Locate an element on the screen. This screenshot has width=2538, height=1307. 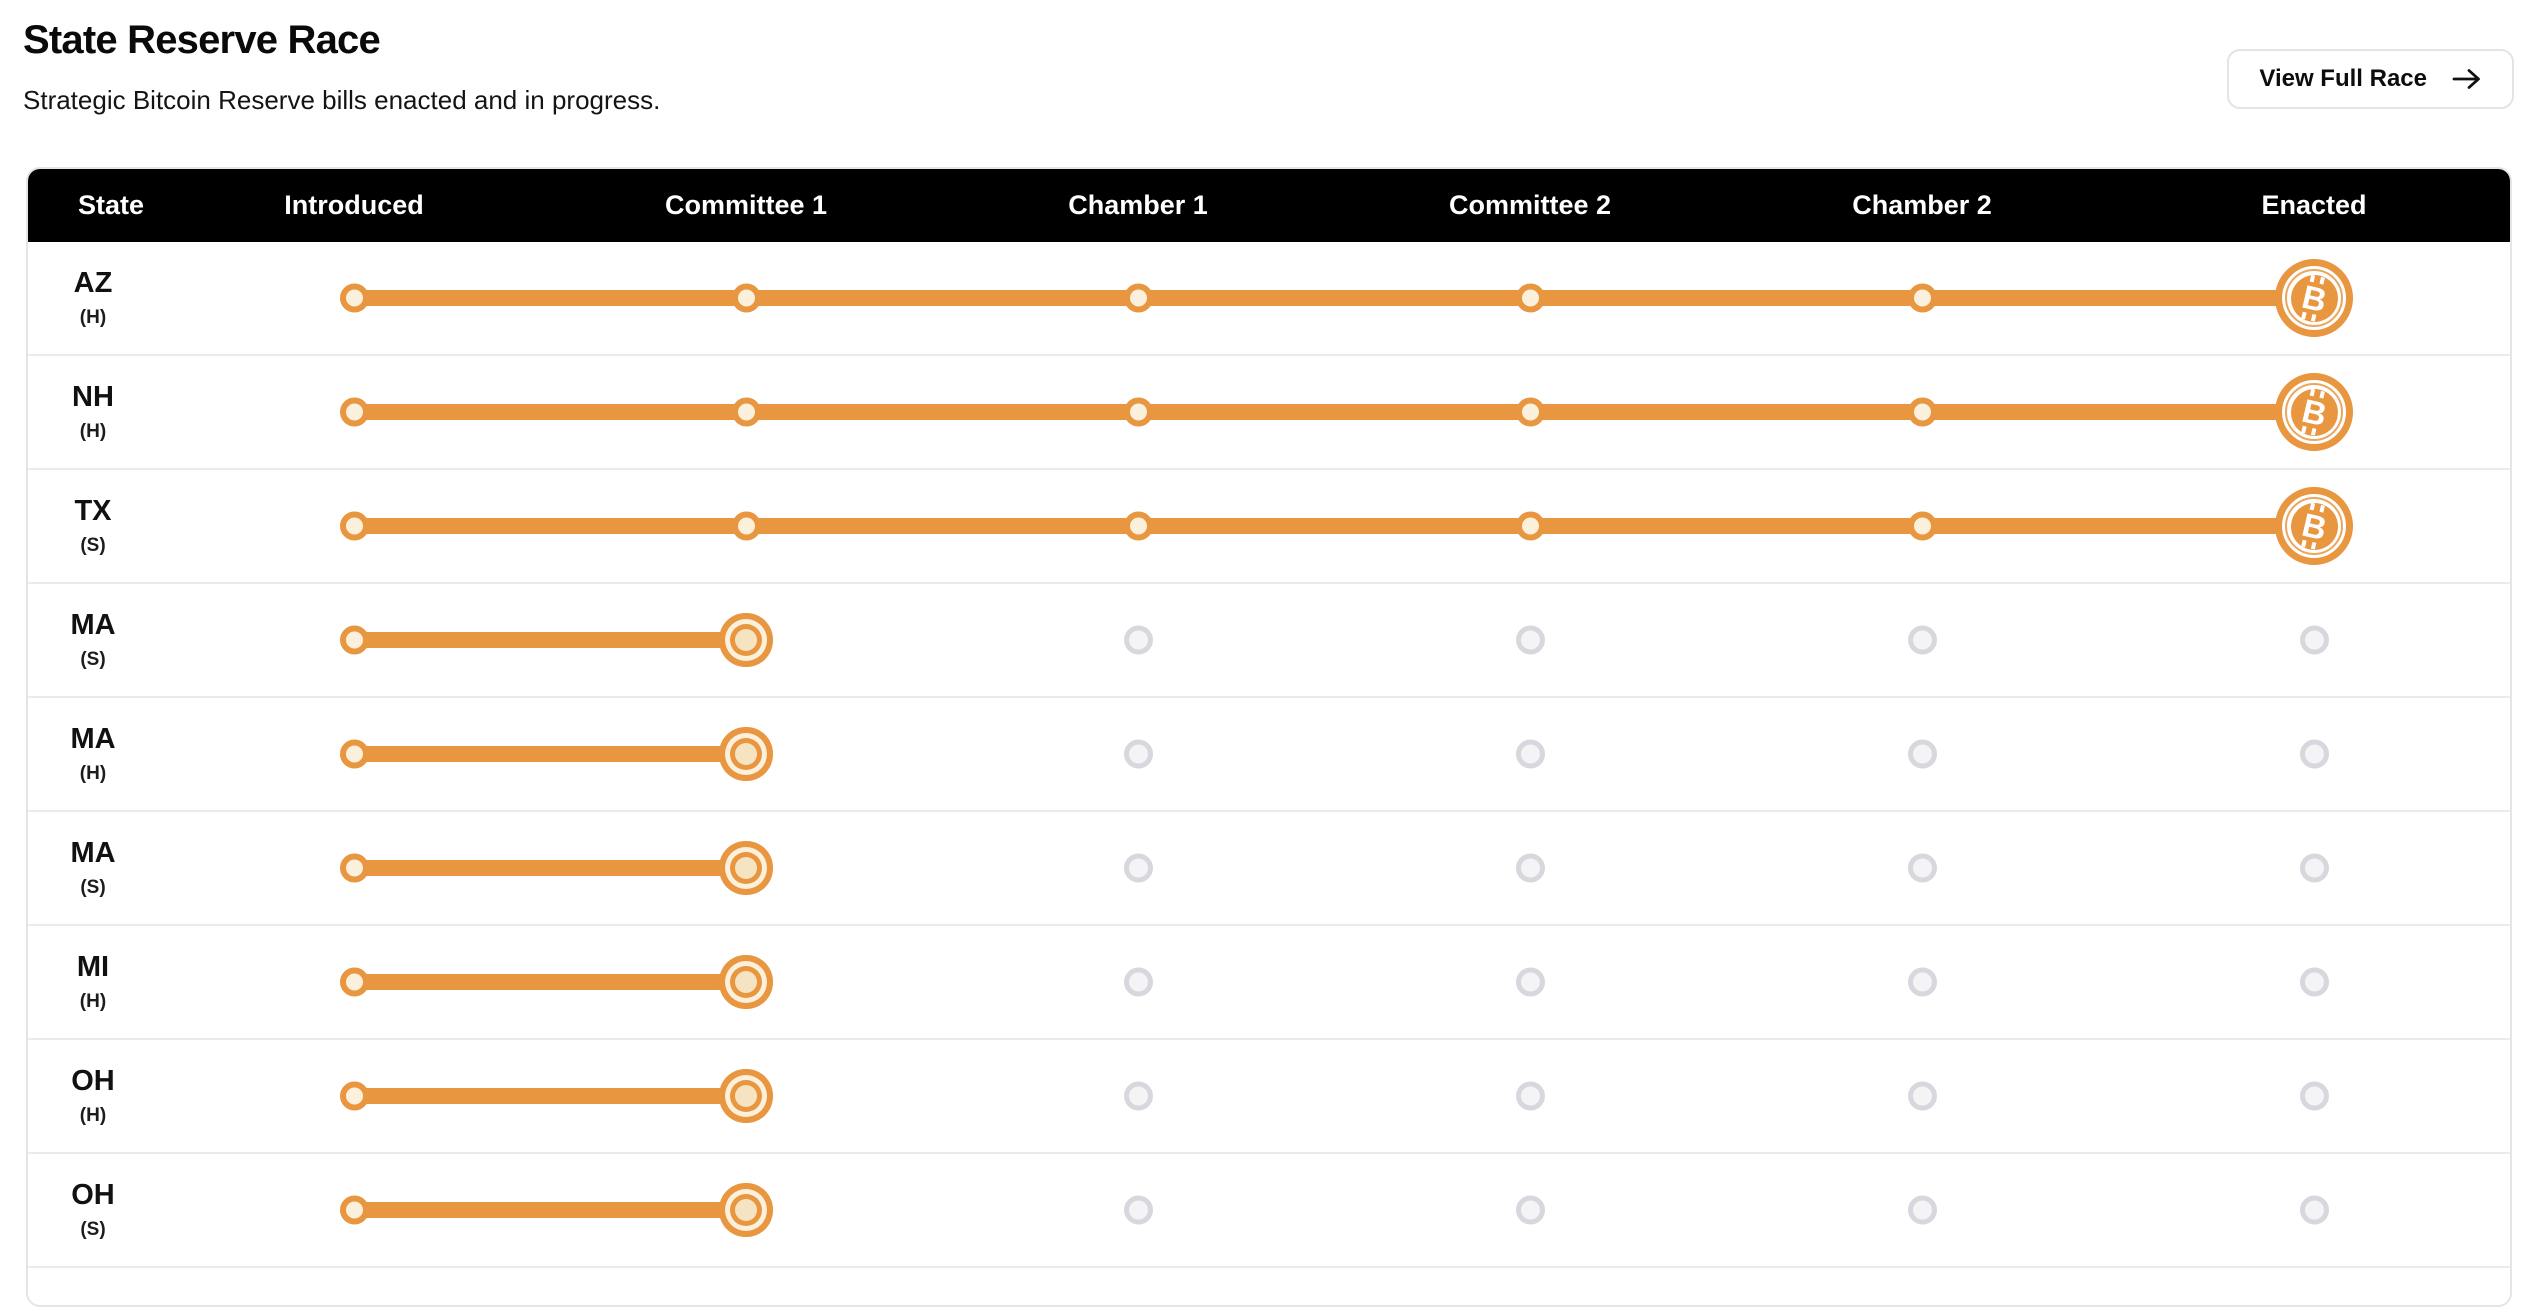
state-cell: MA (H) is located at coordinates (93, 754).